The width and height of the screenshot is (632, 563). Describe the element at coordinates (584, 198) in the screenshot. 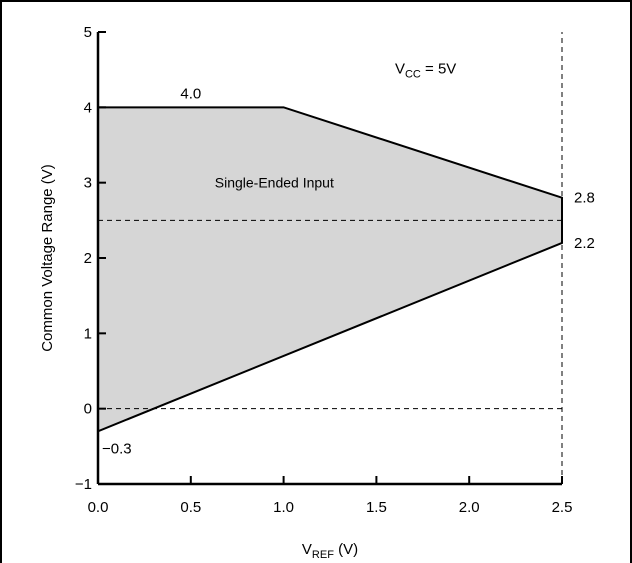

I see `value-label-1: 2.8` at that location.